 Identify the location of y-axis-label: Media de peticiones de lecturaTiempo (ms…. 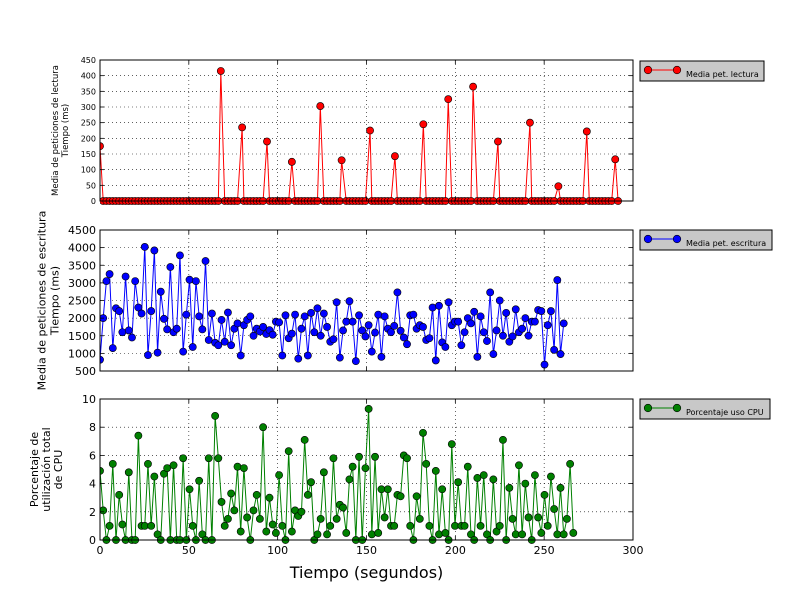
(61, 130).